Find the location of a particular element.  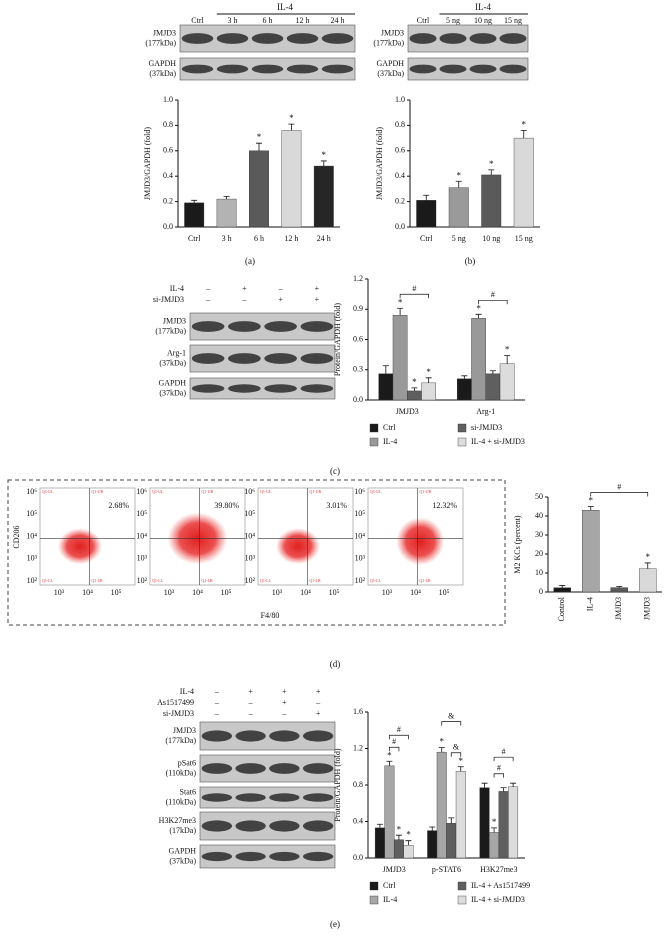

flow-y-label: CD206 is located at coordinates (16, 536).